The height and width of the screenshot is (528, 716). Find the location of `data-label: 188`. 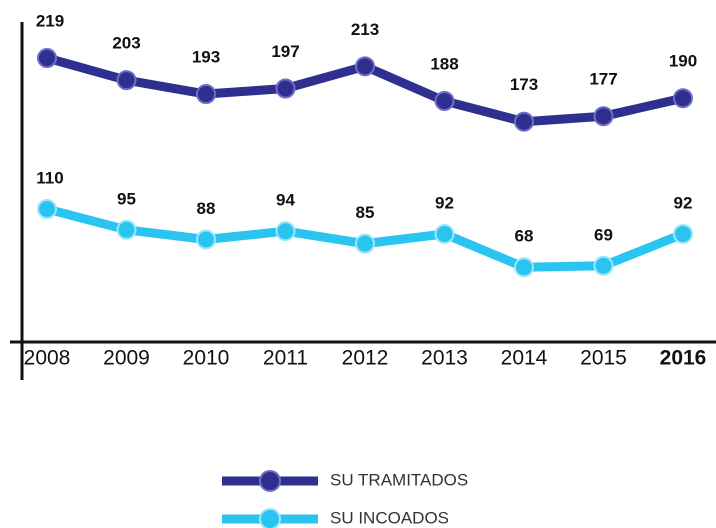

data-label: 188 is located at coordinates (444, 63).